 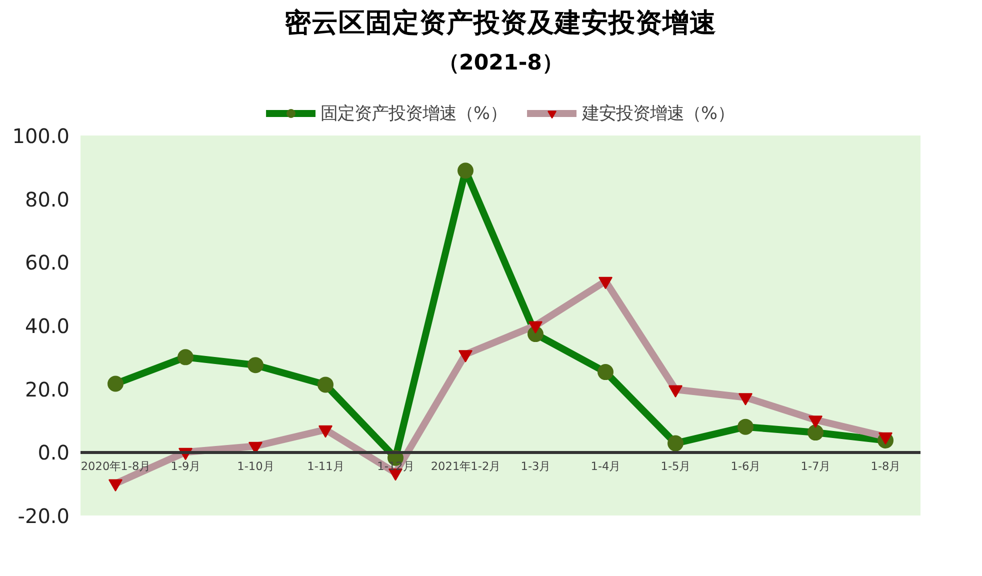 What do you see at coordinates (255, 466) in the screenshot?
I see `x-tick-label: 1-10月` at bounding box center [255, 466].